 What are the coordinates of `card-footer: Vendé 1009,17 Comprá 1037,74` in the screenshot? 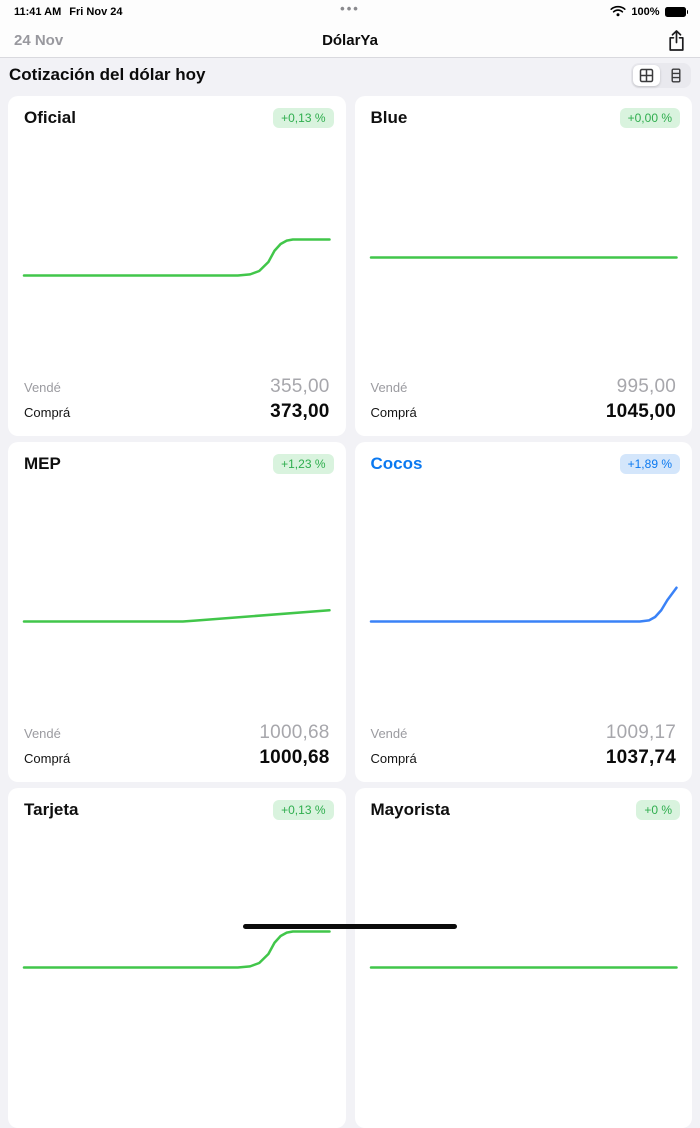 It's located at (524, 747).